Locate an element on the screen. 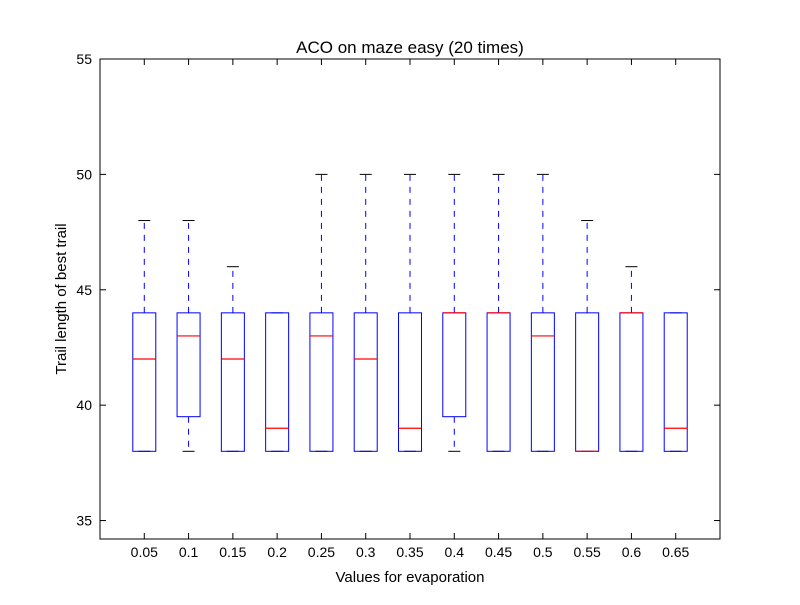 The width and height of the screenshot is (800, 605). box-plot-0.15 is located at coordinates (232, 359).